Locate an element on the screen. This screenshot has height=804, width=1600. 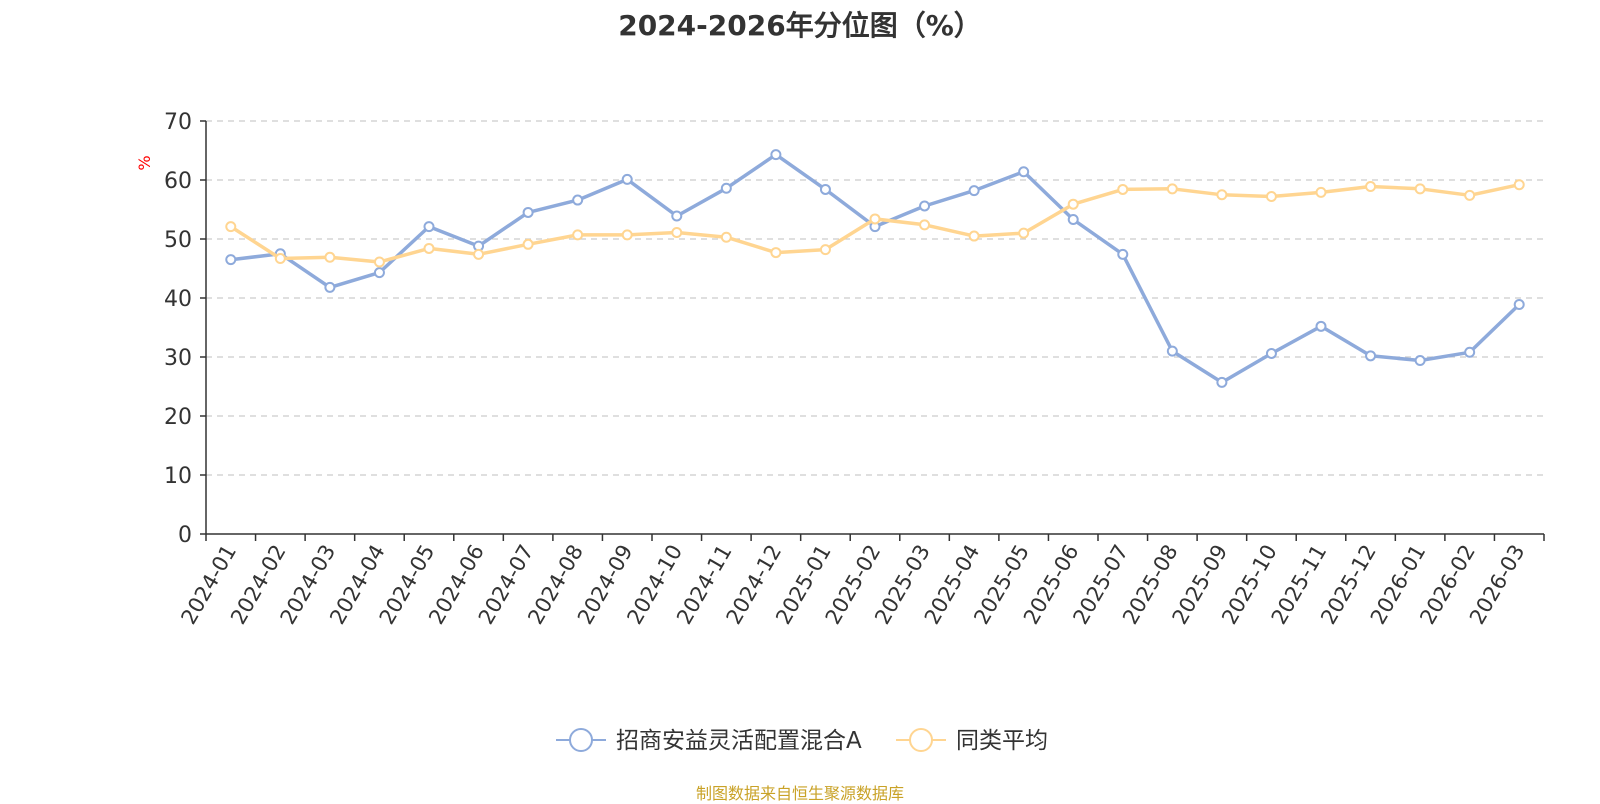
source-note: 制图数据来自恒生聚源数据库 is located at coordinates (799, 793).